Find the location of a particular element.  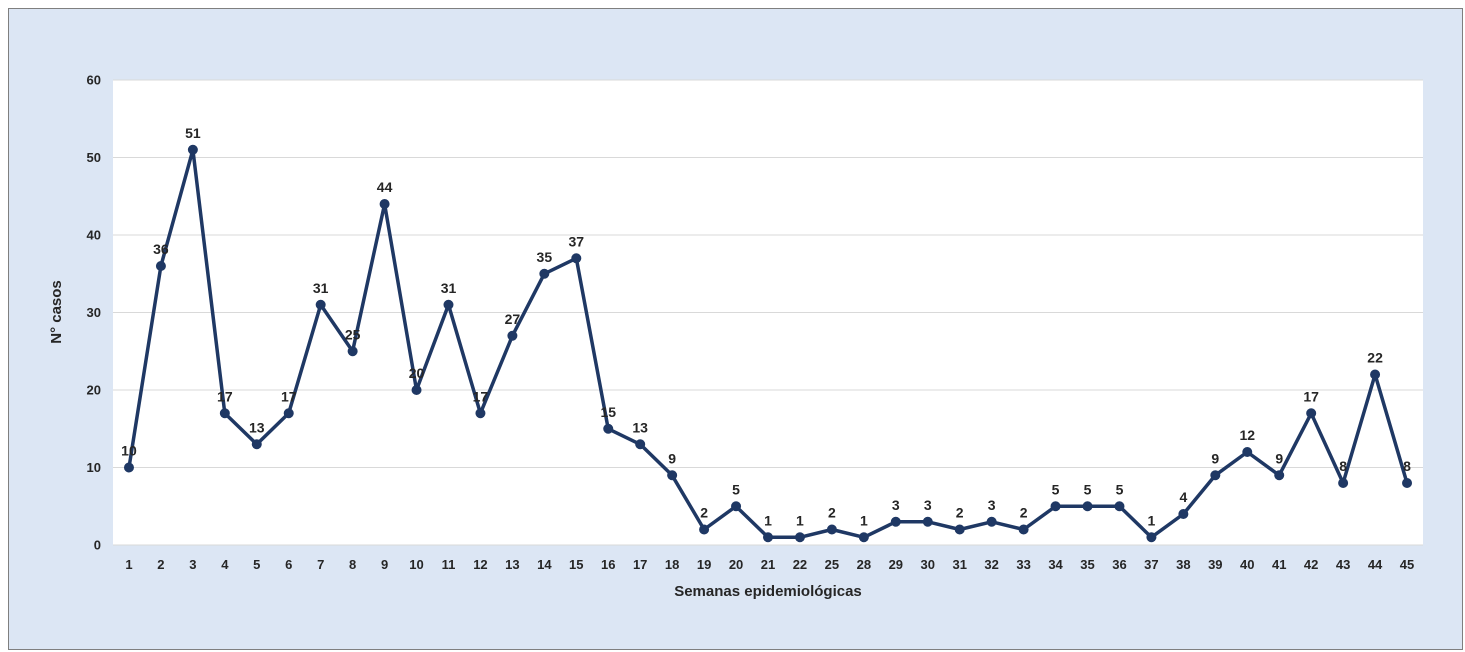

x-tick-label: 31 is located at coordinates (959, 564).